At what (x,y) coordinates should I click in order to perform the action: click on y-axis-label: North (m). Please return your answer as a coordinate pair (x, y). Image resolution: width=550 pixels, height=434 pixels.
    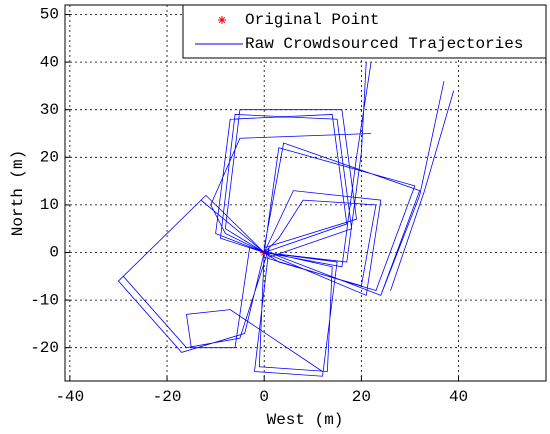
    Looking at the image, I should click on (18, 193).